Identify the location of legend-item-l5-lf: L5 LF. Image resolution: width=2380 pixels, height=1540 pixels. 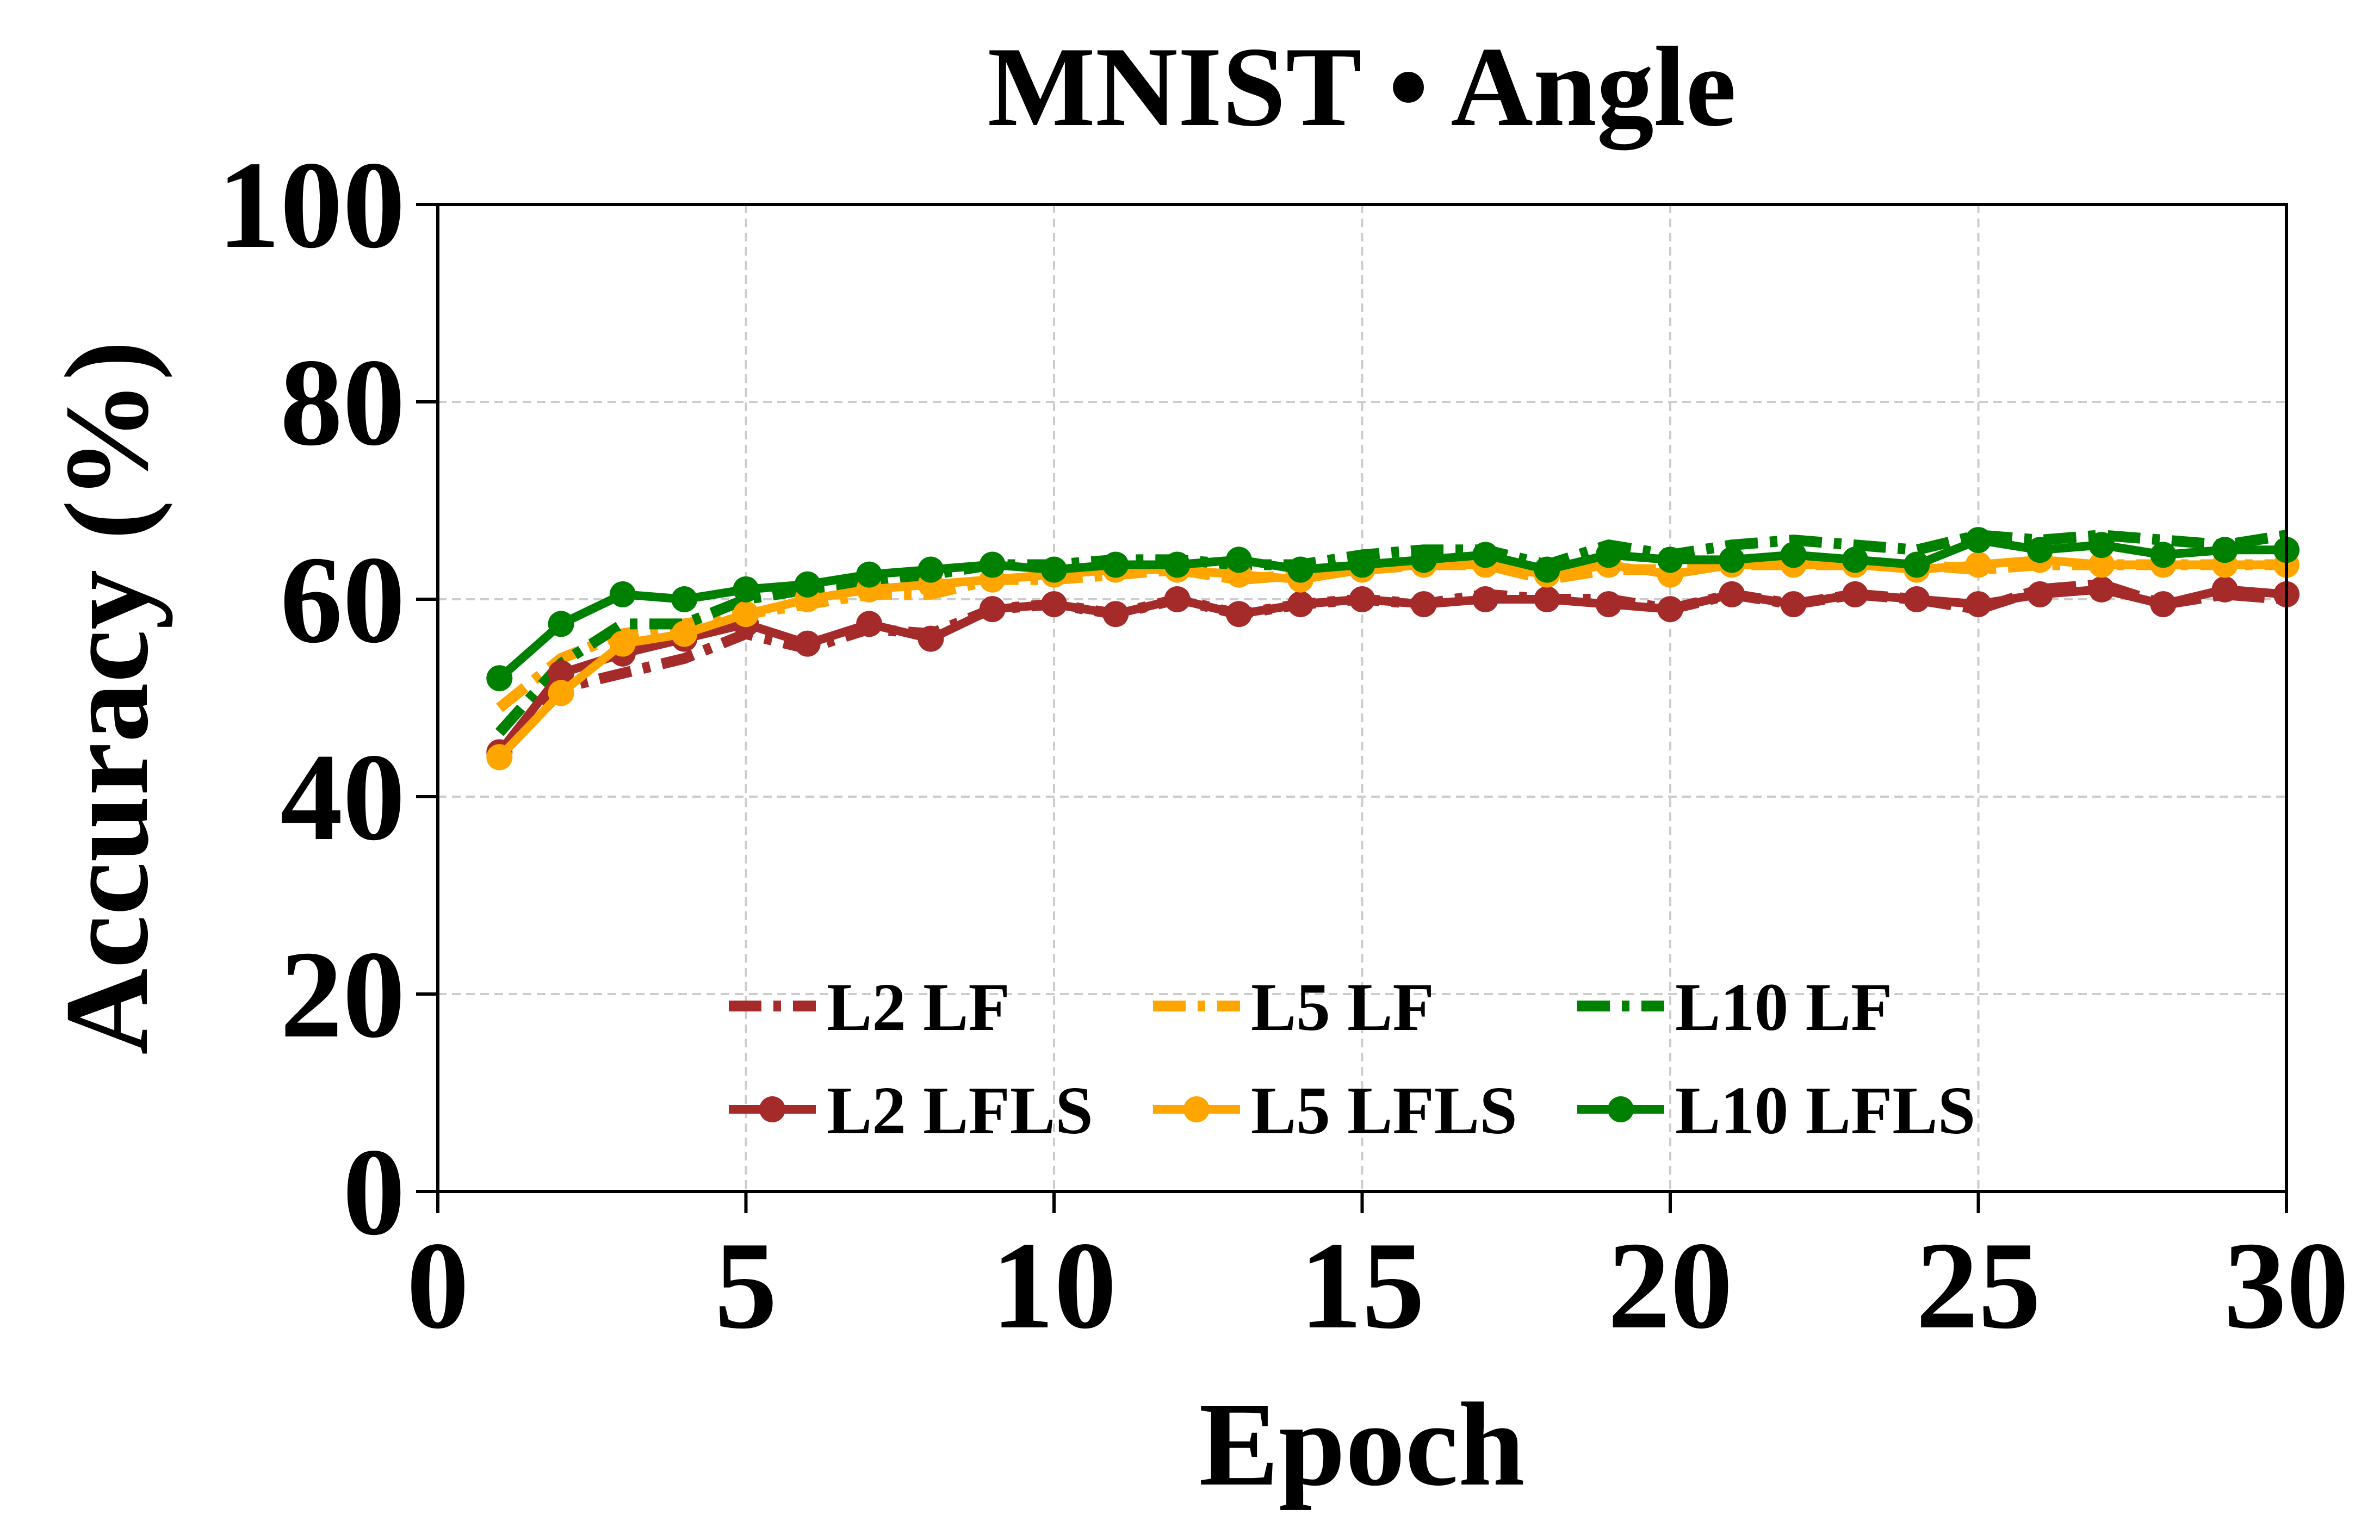
(1293, 1007).